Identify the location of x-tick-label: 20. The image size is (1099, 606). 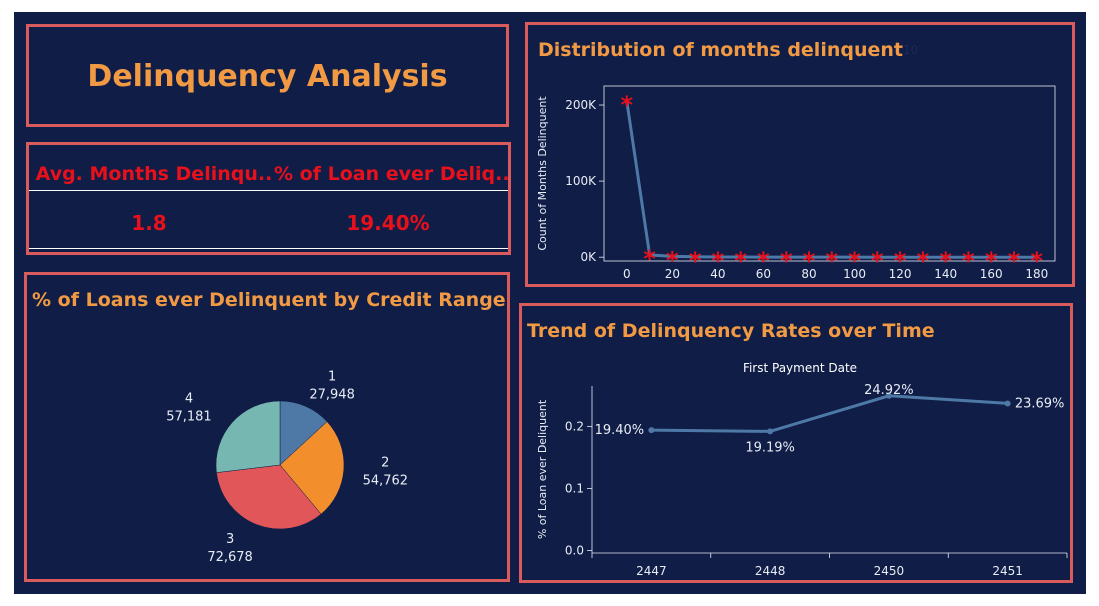
(672, 274).